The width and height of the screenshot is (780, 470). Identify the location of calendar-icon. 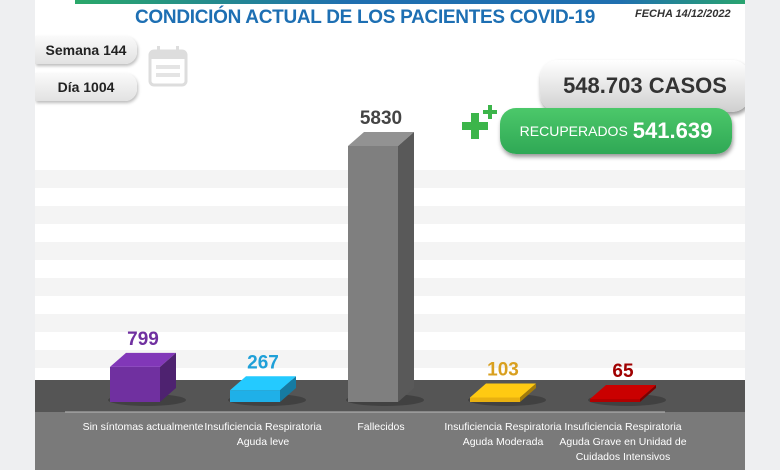
(168, 66).